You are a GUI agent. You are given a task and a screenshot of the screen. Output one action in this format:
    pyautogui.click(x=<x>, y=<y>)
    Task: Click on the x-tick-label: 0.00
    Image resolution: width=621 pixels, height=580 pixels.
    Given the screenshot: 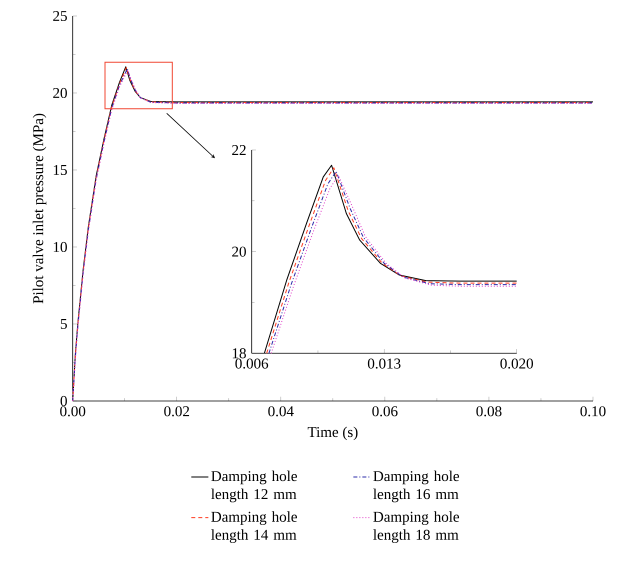 What is the action you would take?
    pyautogui.click(x=73, y=411)
    